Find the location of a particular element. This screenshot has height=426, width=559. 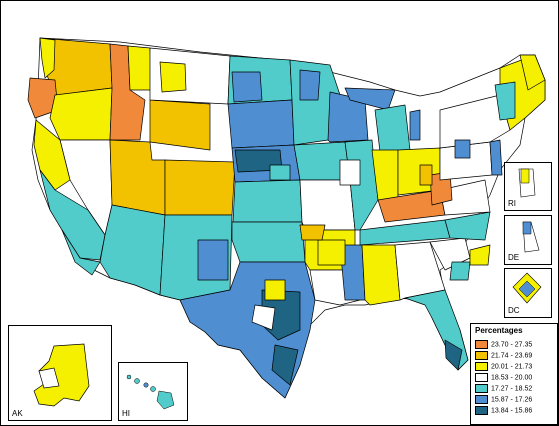

inset-delaware: DE is located at coordinates (528, 240).